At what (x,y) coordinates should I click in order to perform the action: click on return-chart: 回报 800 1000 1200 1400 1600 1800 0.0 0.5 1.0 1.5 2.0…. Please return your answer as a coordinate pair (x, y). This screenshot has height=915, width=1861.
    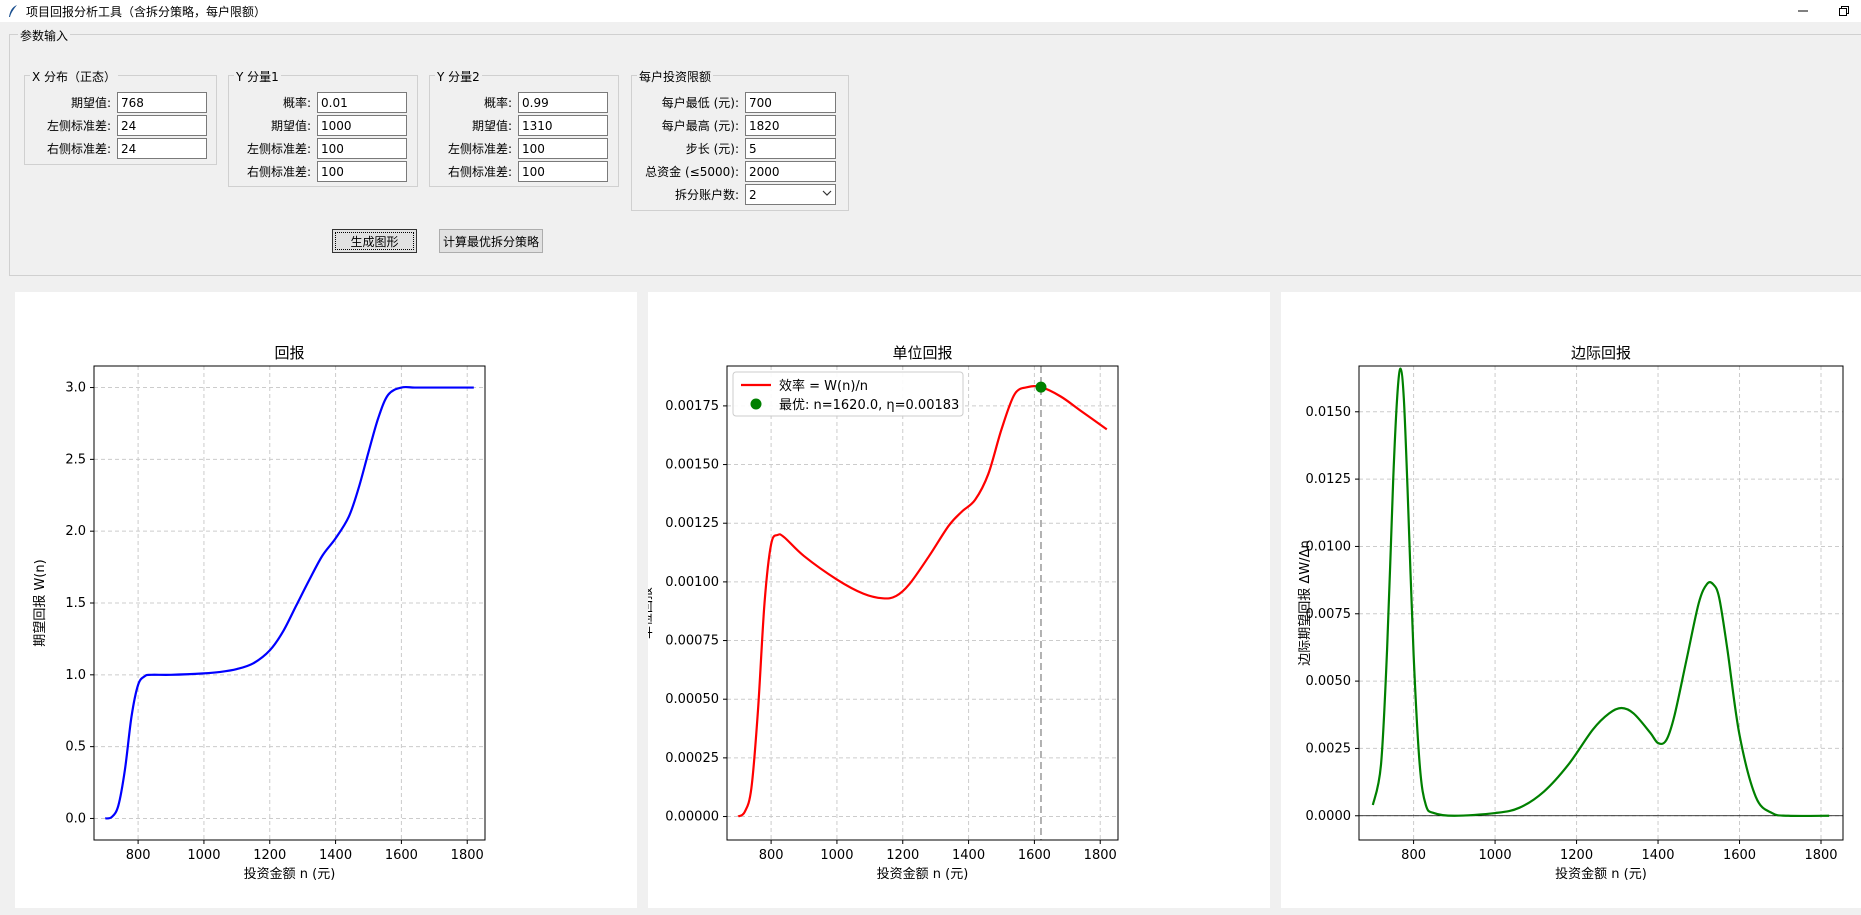
    Looking at the image, I should click on (259, 613).